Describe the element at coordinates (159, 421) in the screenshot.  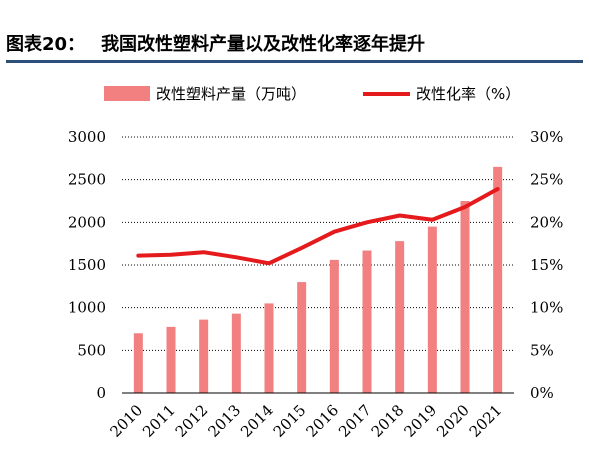
I see `x-tick-label: 2011` at that location.